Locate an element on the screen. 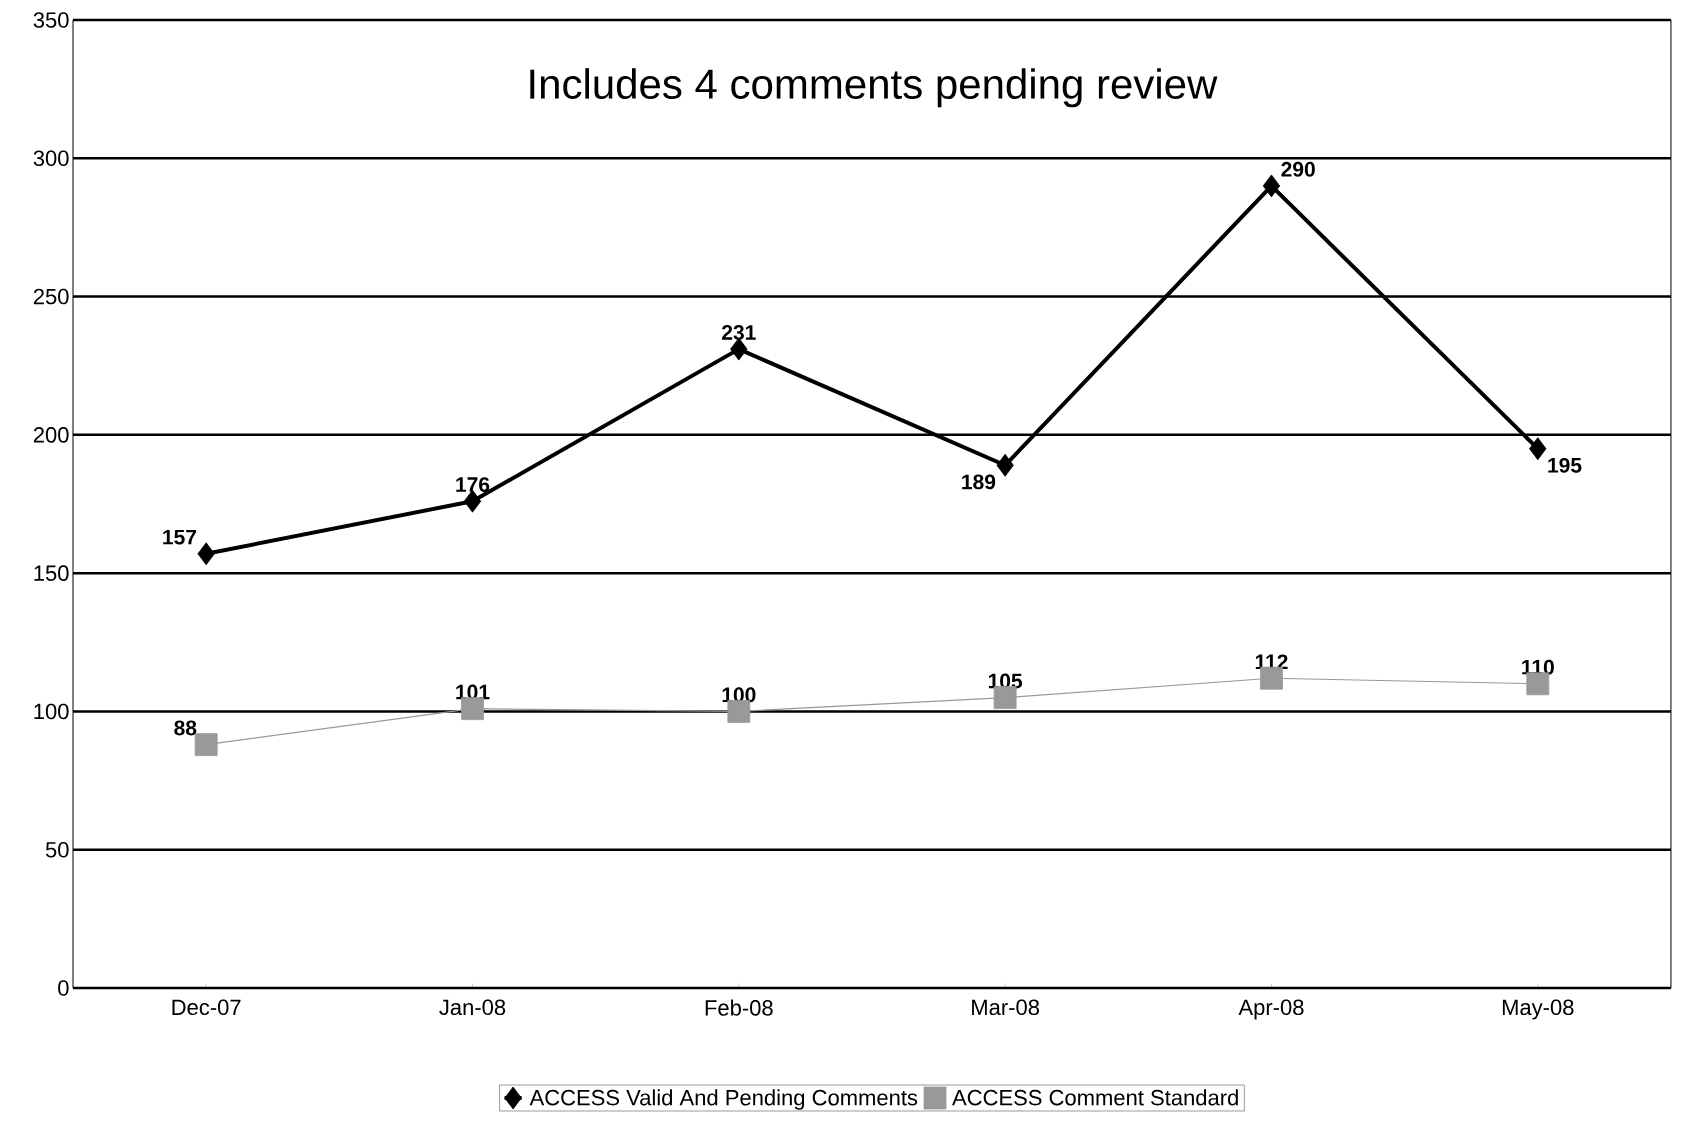  x-tick-label: Dec-07 is located at coordinates (206, 1007).